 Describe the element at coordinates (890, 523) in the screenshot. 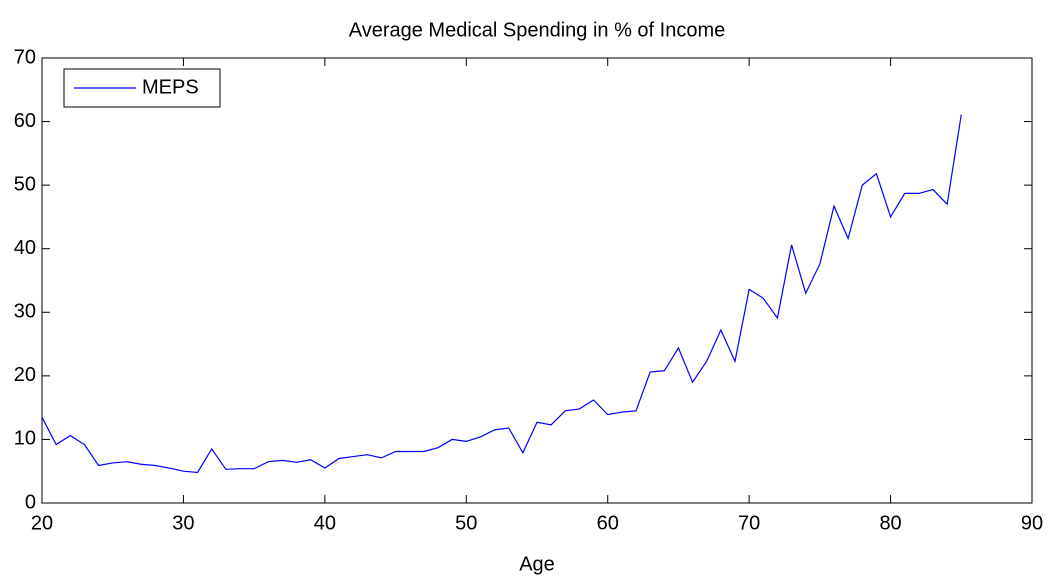

I see `x-tick-label: 80` at that location.